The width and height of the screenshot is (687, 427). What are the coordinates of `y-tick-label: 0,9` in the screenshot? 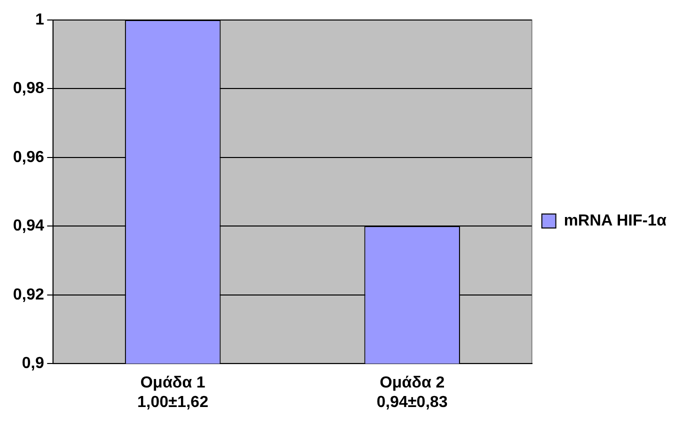 It's located at (33, 363).